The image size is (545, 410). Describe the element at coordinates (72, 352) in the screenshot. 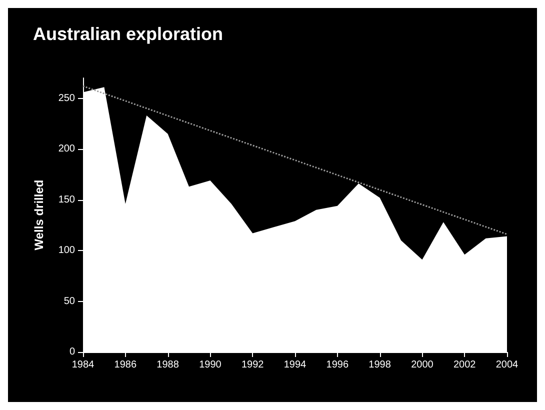

I see `y-tick-label: 0` at that location.